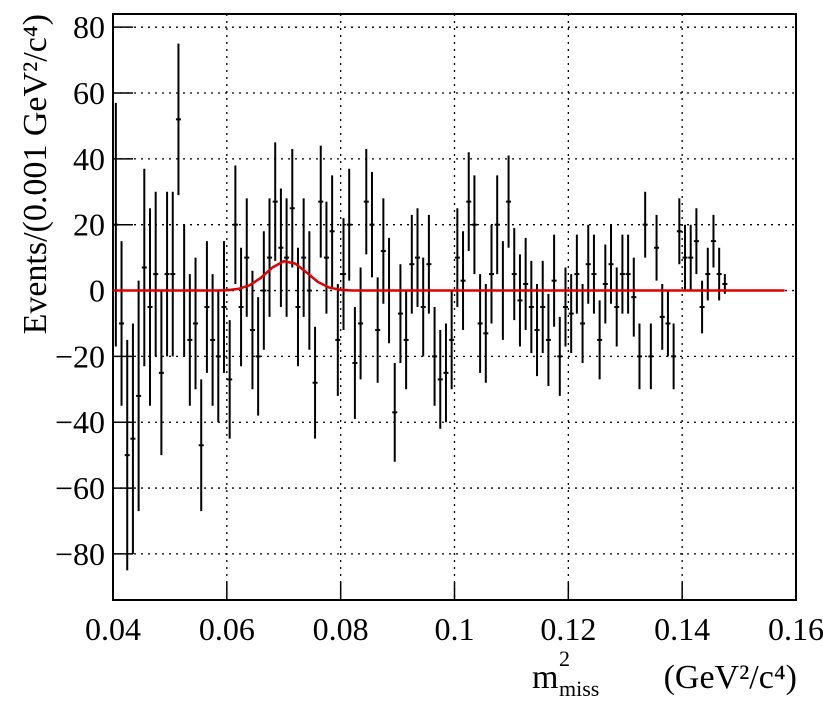 Image resolution: width=823 pixels, height=703 pixels. What do you see at coordinates (80, 356) in the screenshot?
I see `y-tick-label: −20` at bounding box center [80, 356].